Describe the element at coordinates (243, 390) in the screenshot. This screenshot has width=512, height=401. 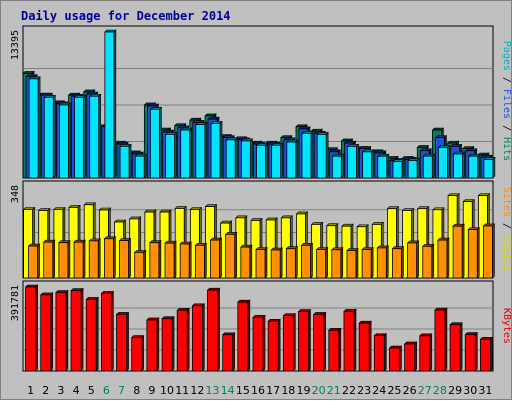
I see `x-tick-day-15: 15` at that location.